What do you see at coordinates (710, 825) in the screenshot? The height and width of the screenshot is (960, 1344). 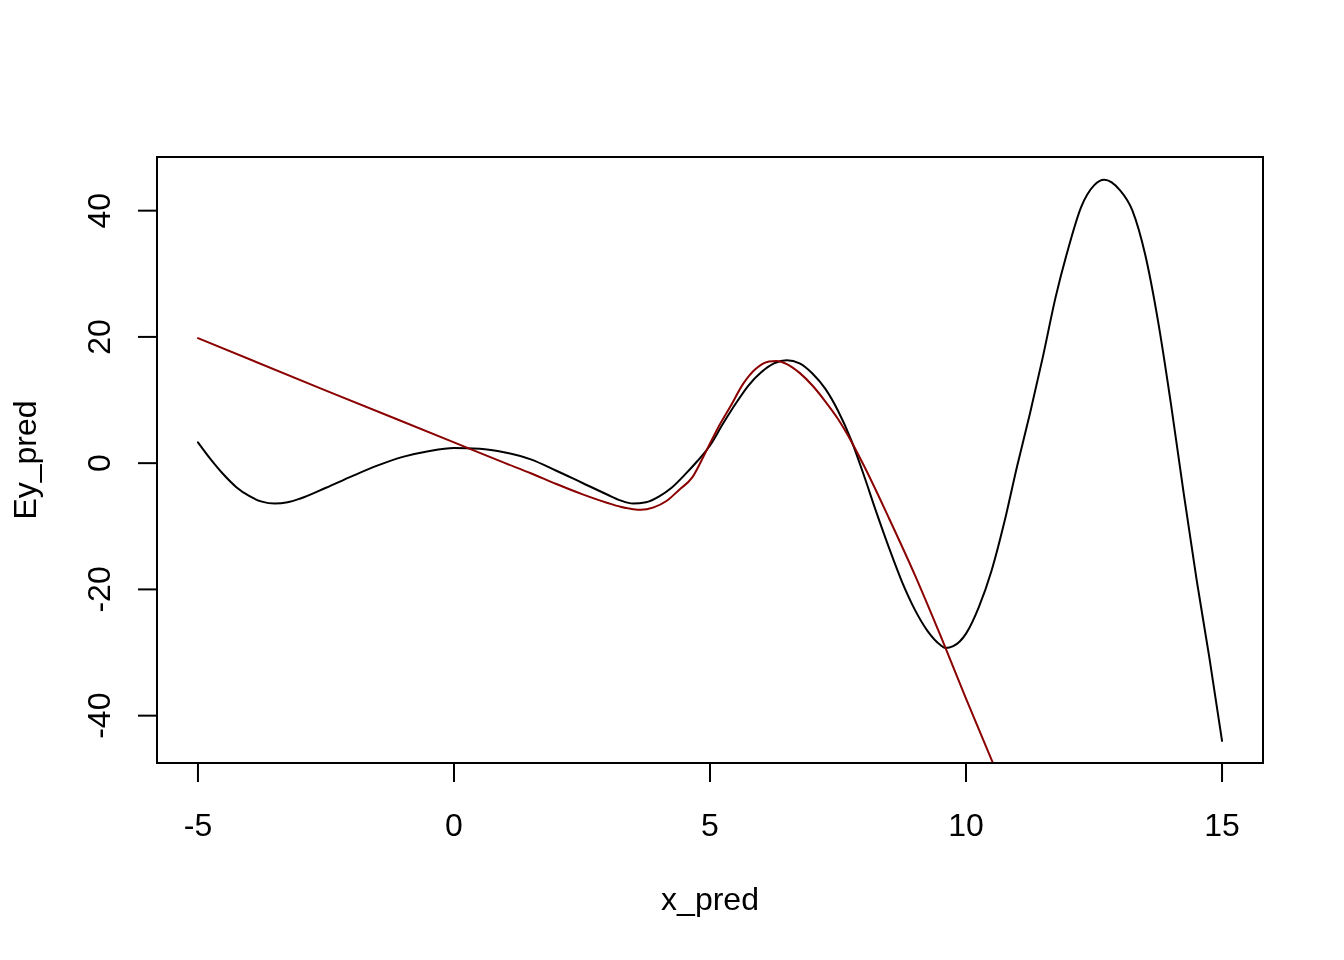 I see `x-tick-label: 5` at bounding box center [710, 825].